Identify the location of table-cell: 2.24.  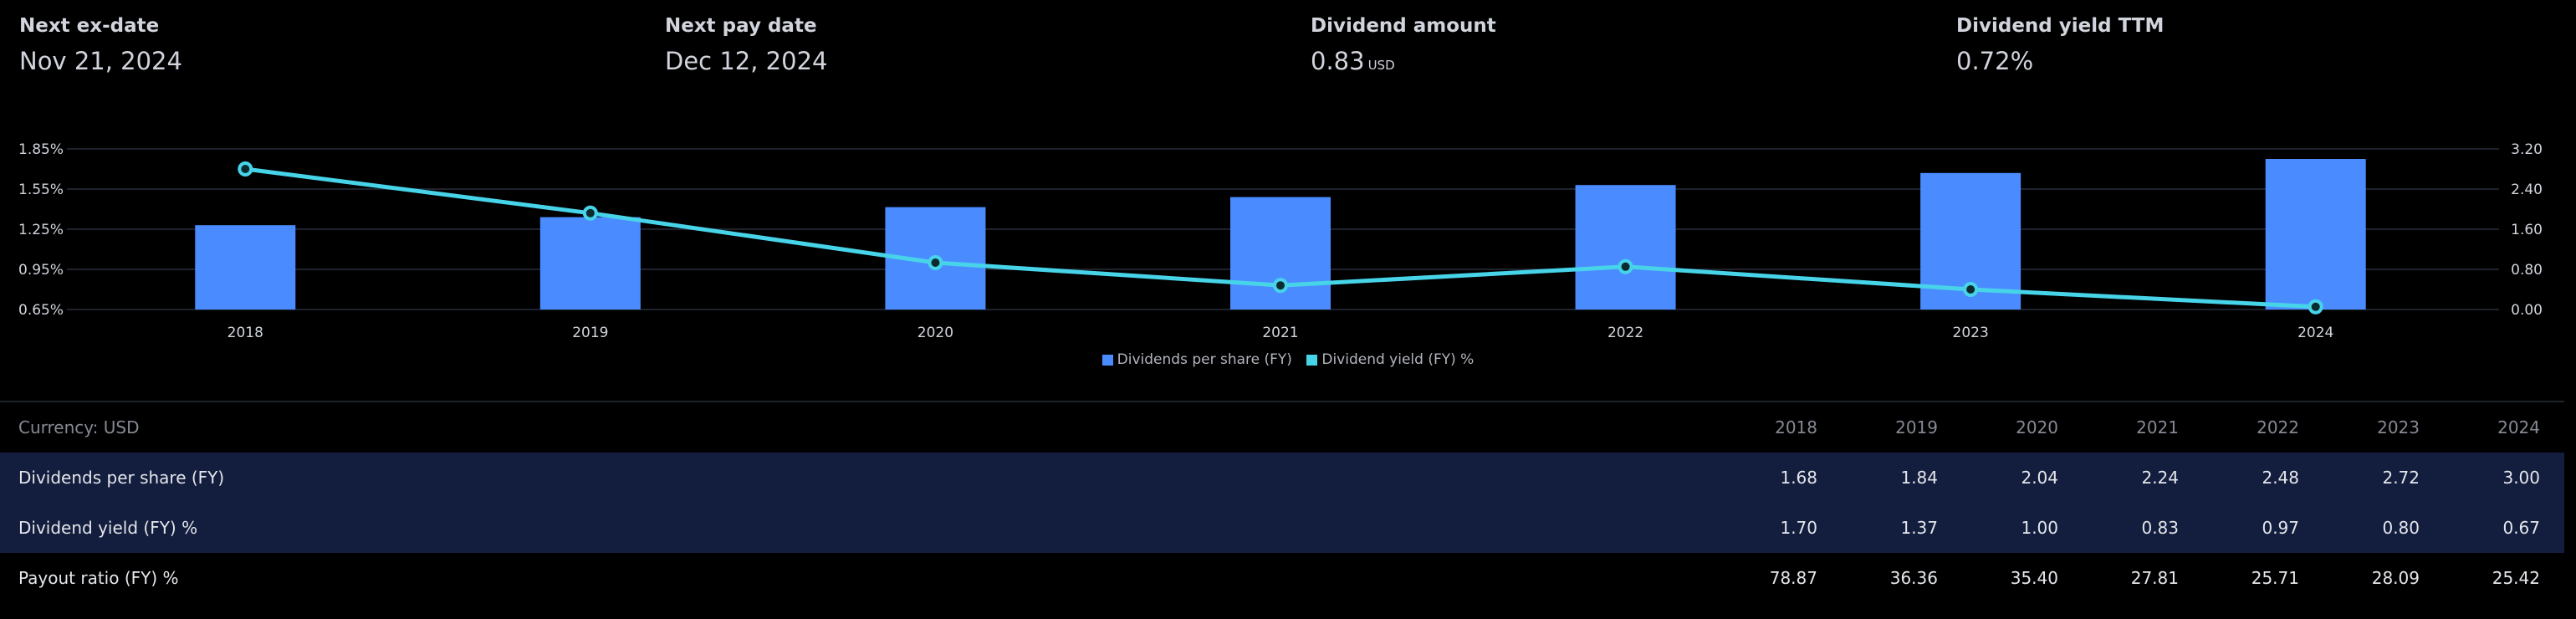
(2160, 478).